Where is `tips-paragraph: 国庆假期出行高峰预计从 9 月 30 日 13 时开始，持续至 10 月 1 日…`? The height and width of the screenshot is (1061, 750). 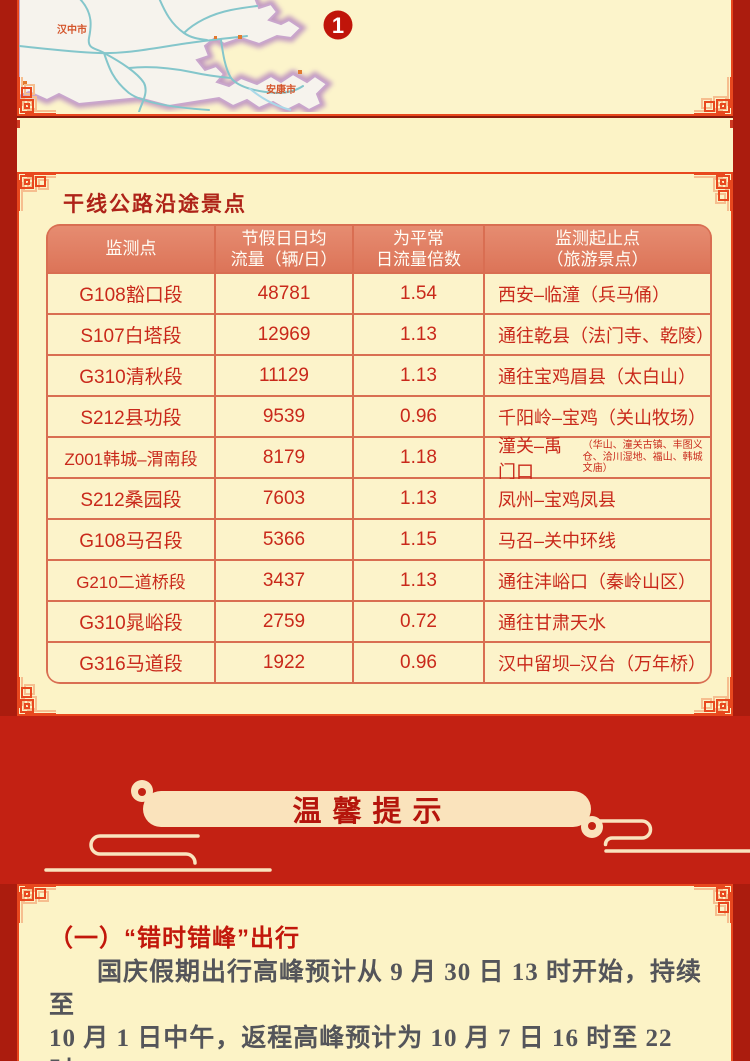
tips-paragraph: 国庆假期出行高峰预计从 9 月 30 日 13 时开始，持续至 10 月 1 日… is located at coordinates (377, 1008).